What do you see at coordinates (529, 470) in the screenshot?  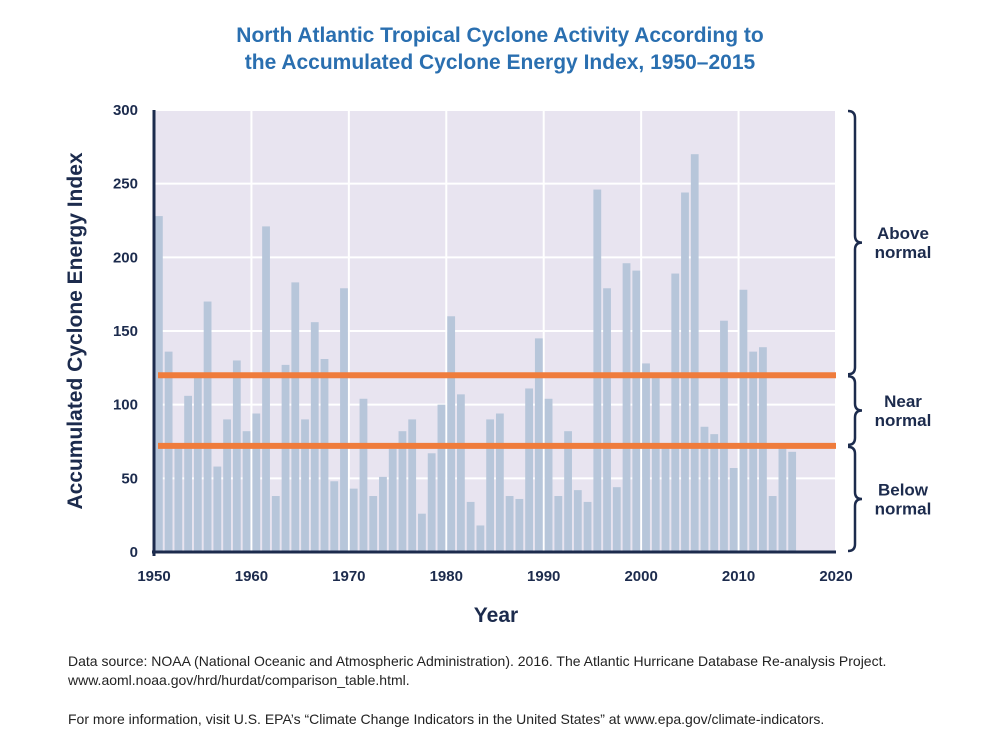 I see `bar-1988: 1988: 111` at bounding box center [529, 470].